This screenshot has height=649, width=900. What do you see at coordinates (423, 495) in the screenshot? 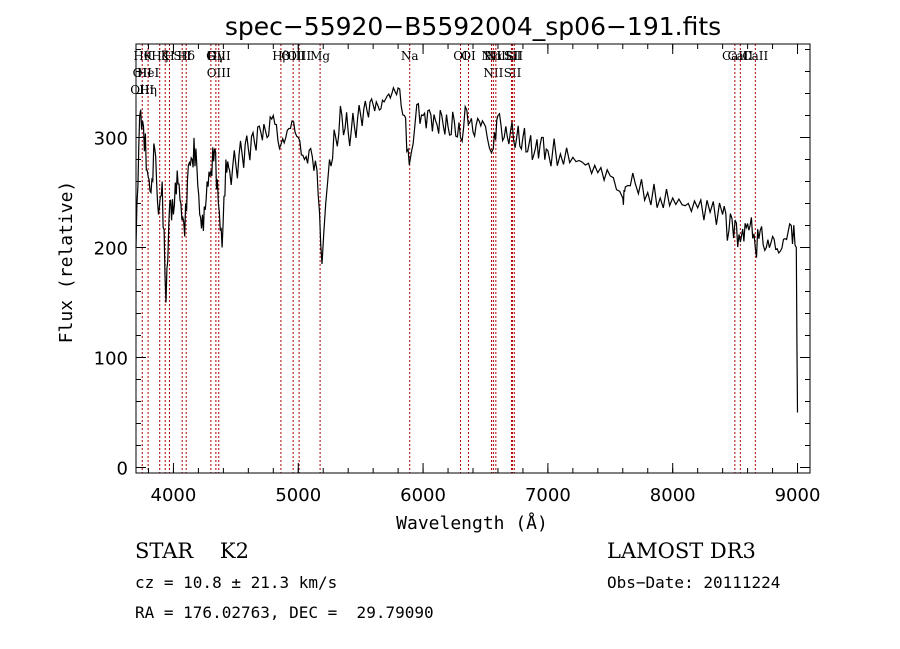
I see `x-tick-label: 6000` at bounding box center [423, 495].